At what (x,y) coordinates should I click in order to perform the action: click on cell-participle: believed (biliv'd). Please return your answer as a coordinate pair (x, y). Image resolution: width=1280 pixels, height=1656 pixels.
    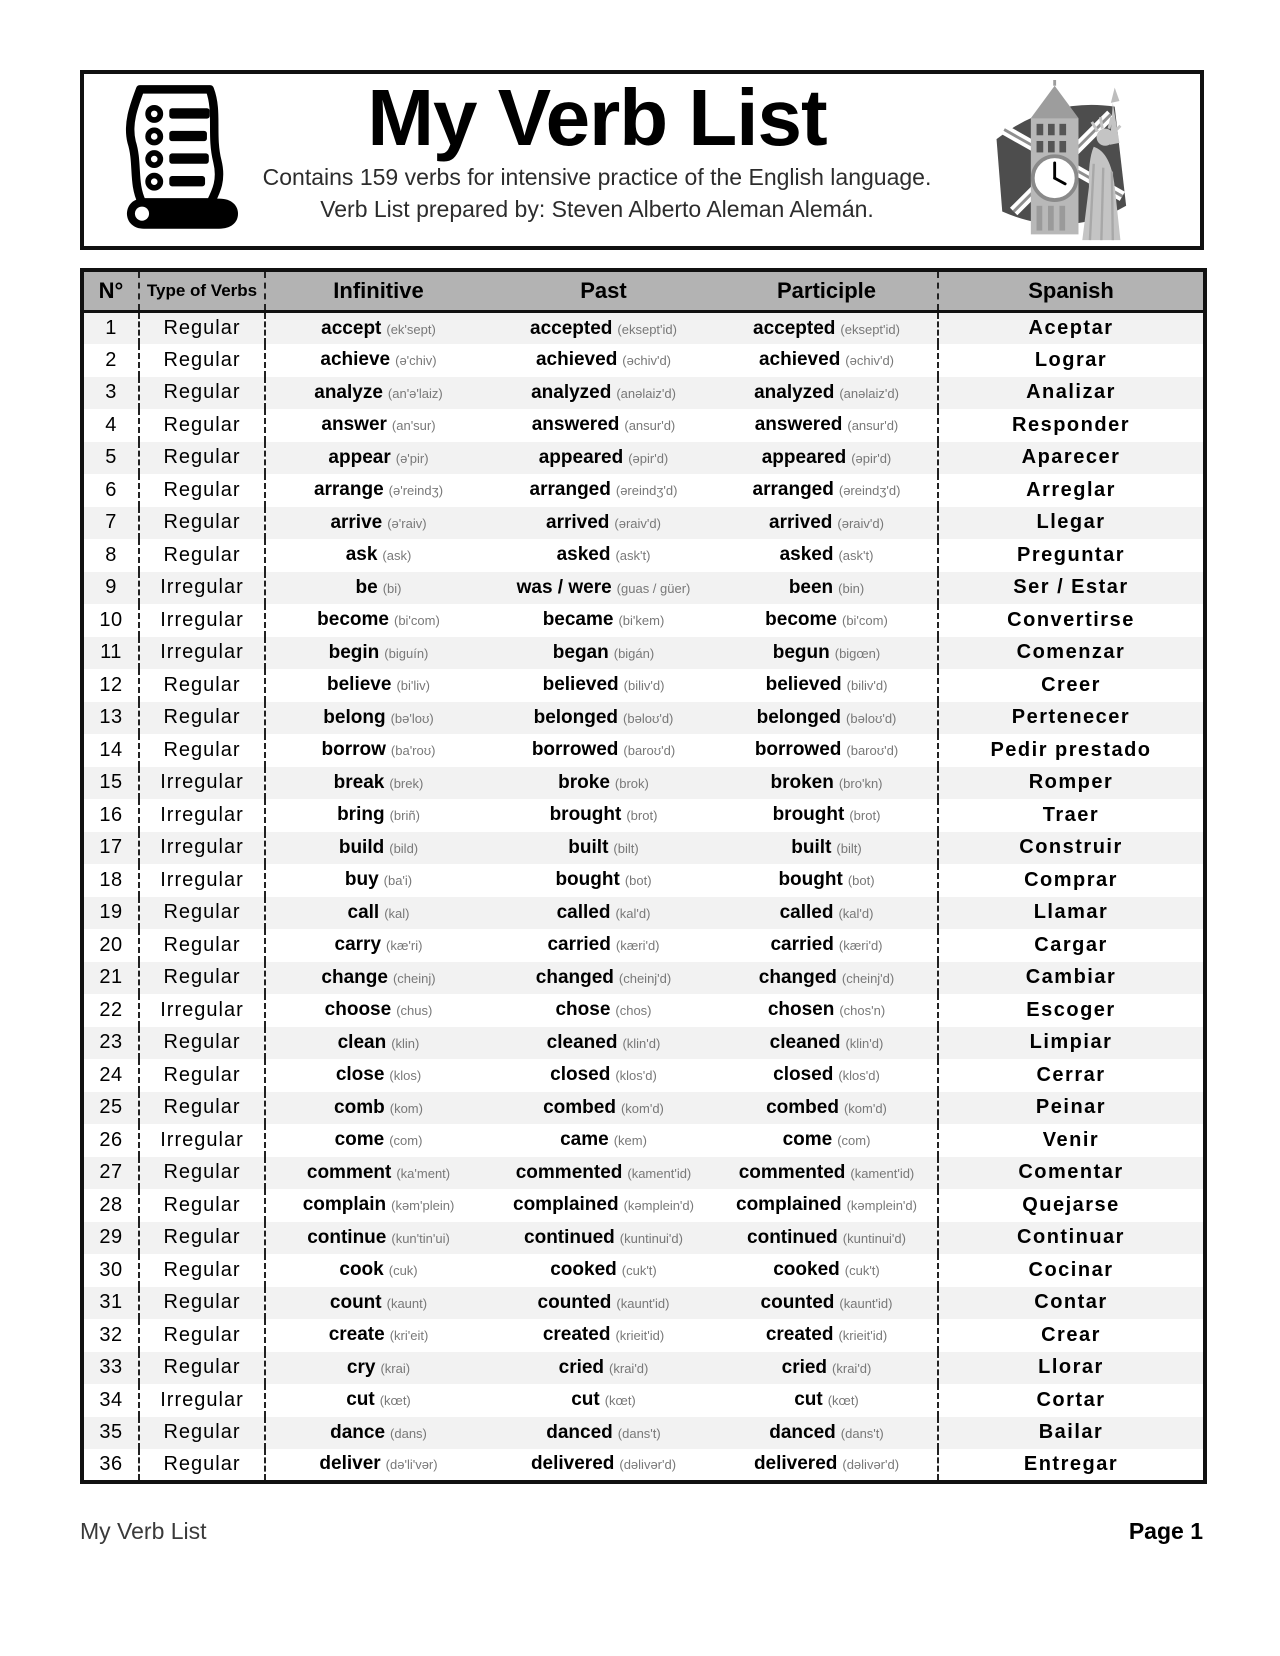
    Looking at the image, I should click on (827, 685).